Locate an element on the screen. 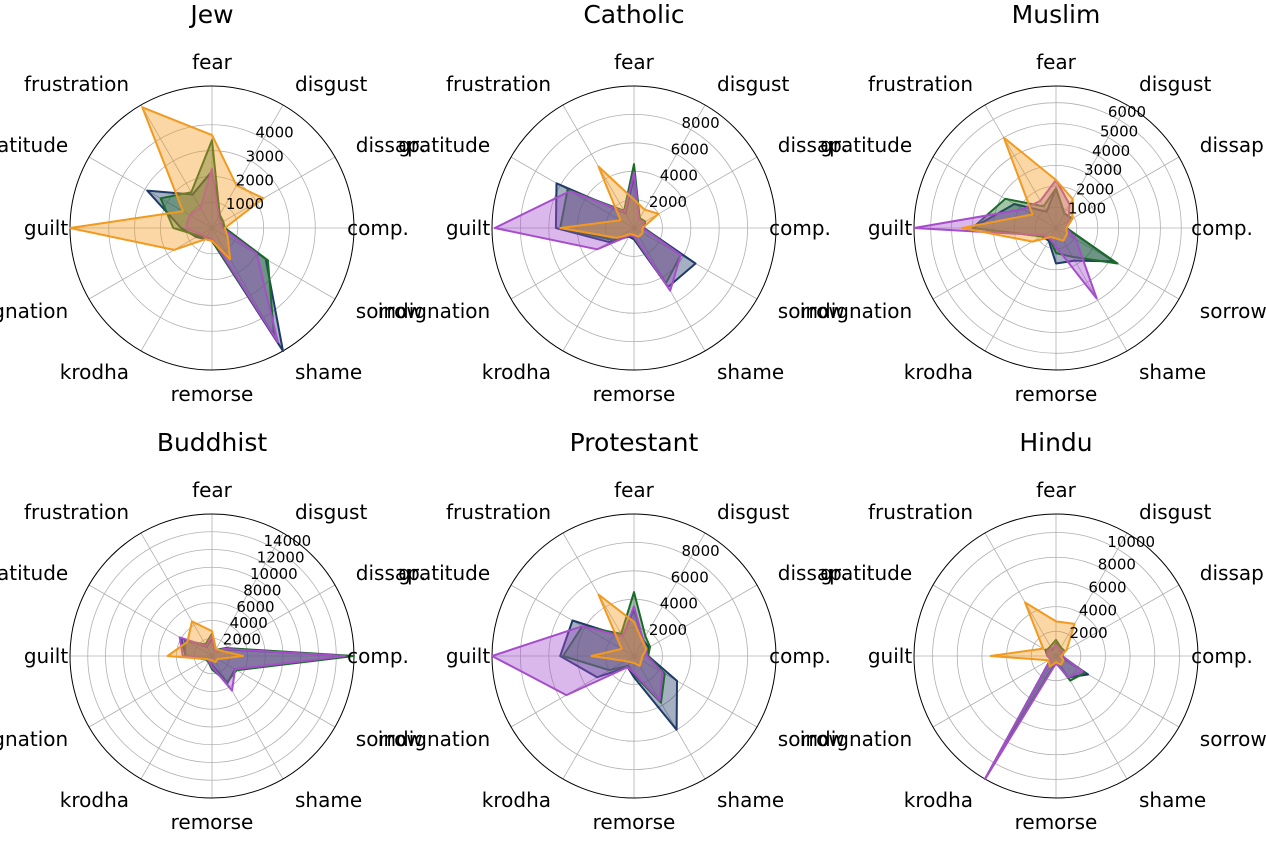  radial-tick-label: 5000 is located at coordinates (1119, 132).